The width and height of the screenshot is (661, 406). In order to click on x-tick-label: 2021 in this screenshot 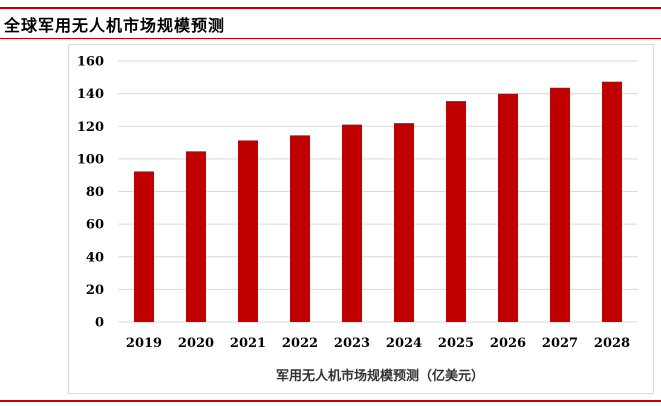, I will do `click(248, 343)`.